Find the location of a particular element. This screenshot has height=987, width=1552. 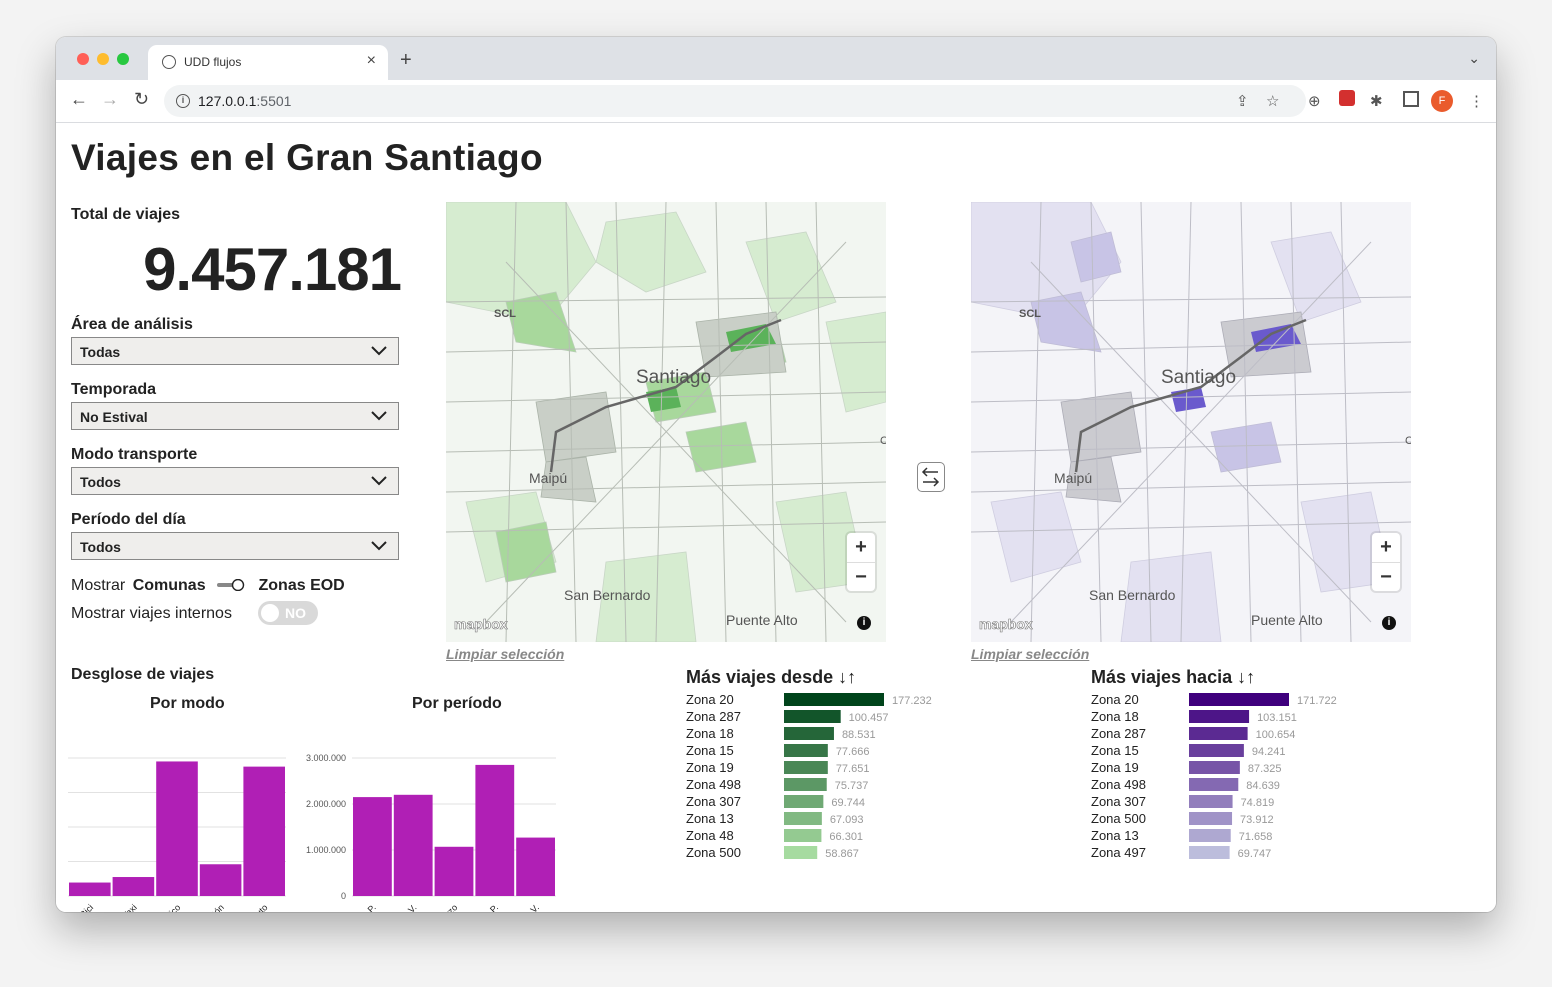

mode-label: Modo transporte is located at coordinates (134, 454).